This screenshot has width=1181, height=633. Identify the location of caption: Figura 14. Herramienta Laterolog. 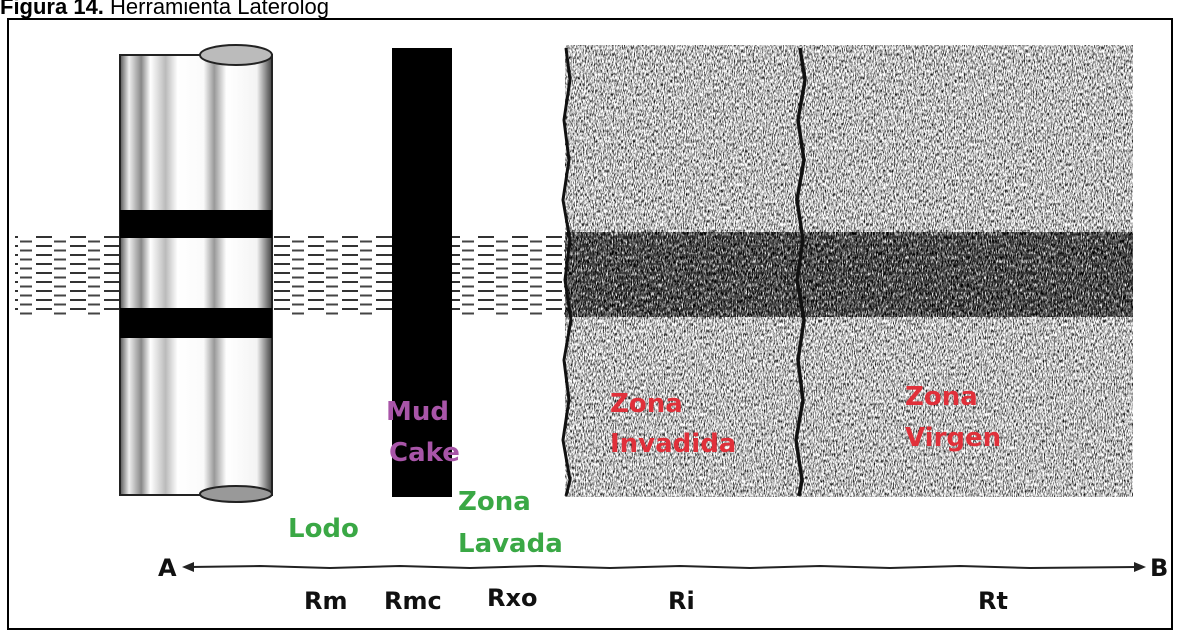
(164, 9).